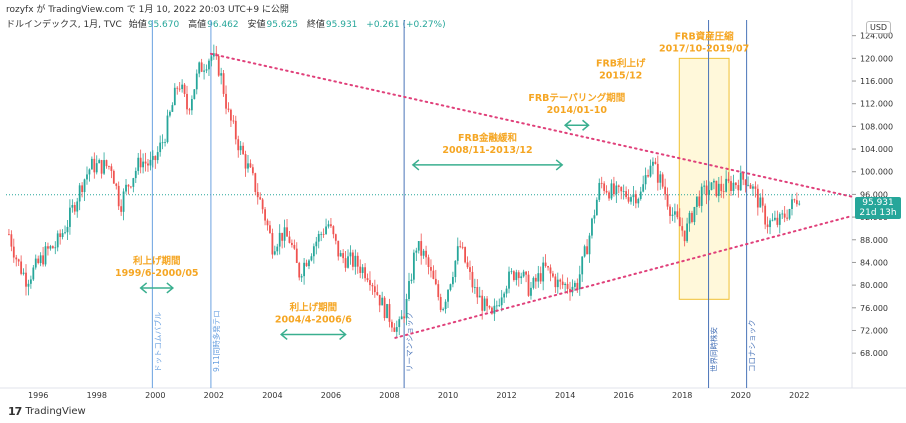  Describe the element at coordinates (878, 203) in the screenshot. I see `last-price-value: 95.931` at that location.